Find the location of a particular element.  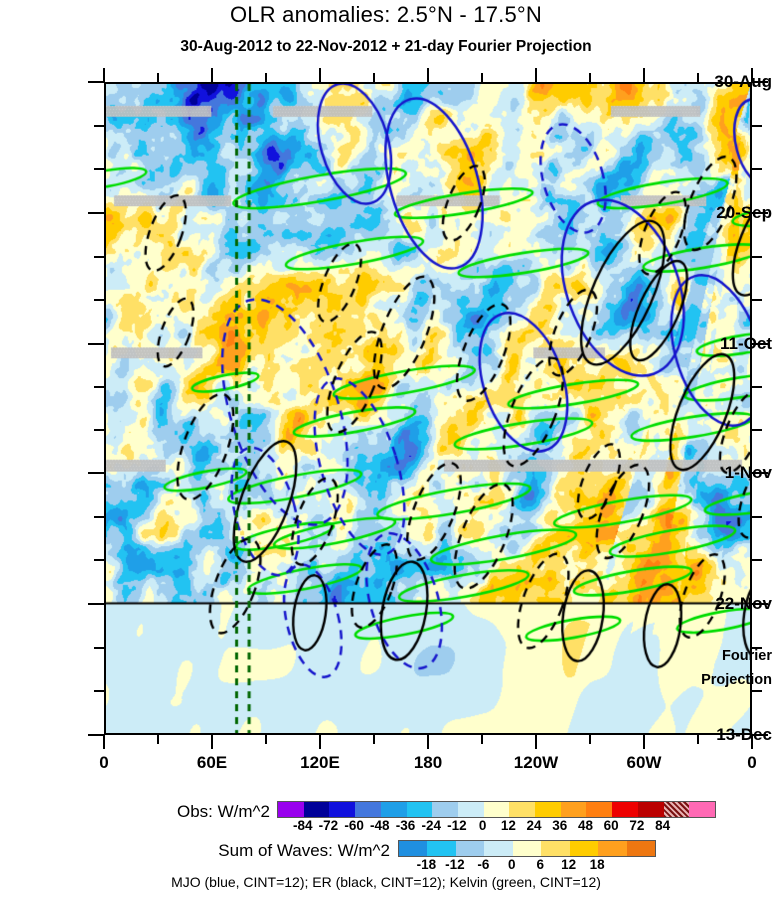

waves-colorbar is located at coordinates (527, 848).